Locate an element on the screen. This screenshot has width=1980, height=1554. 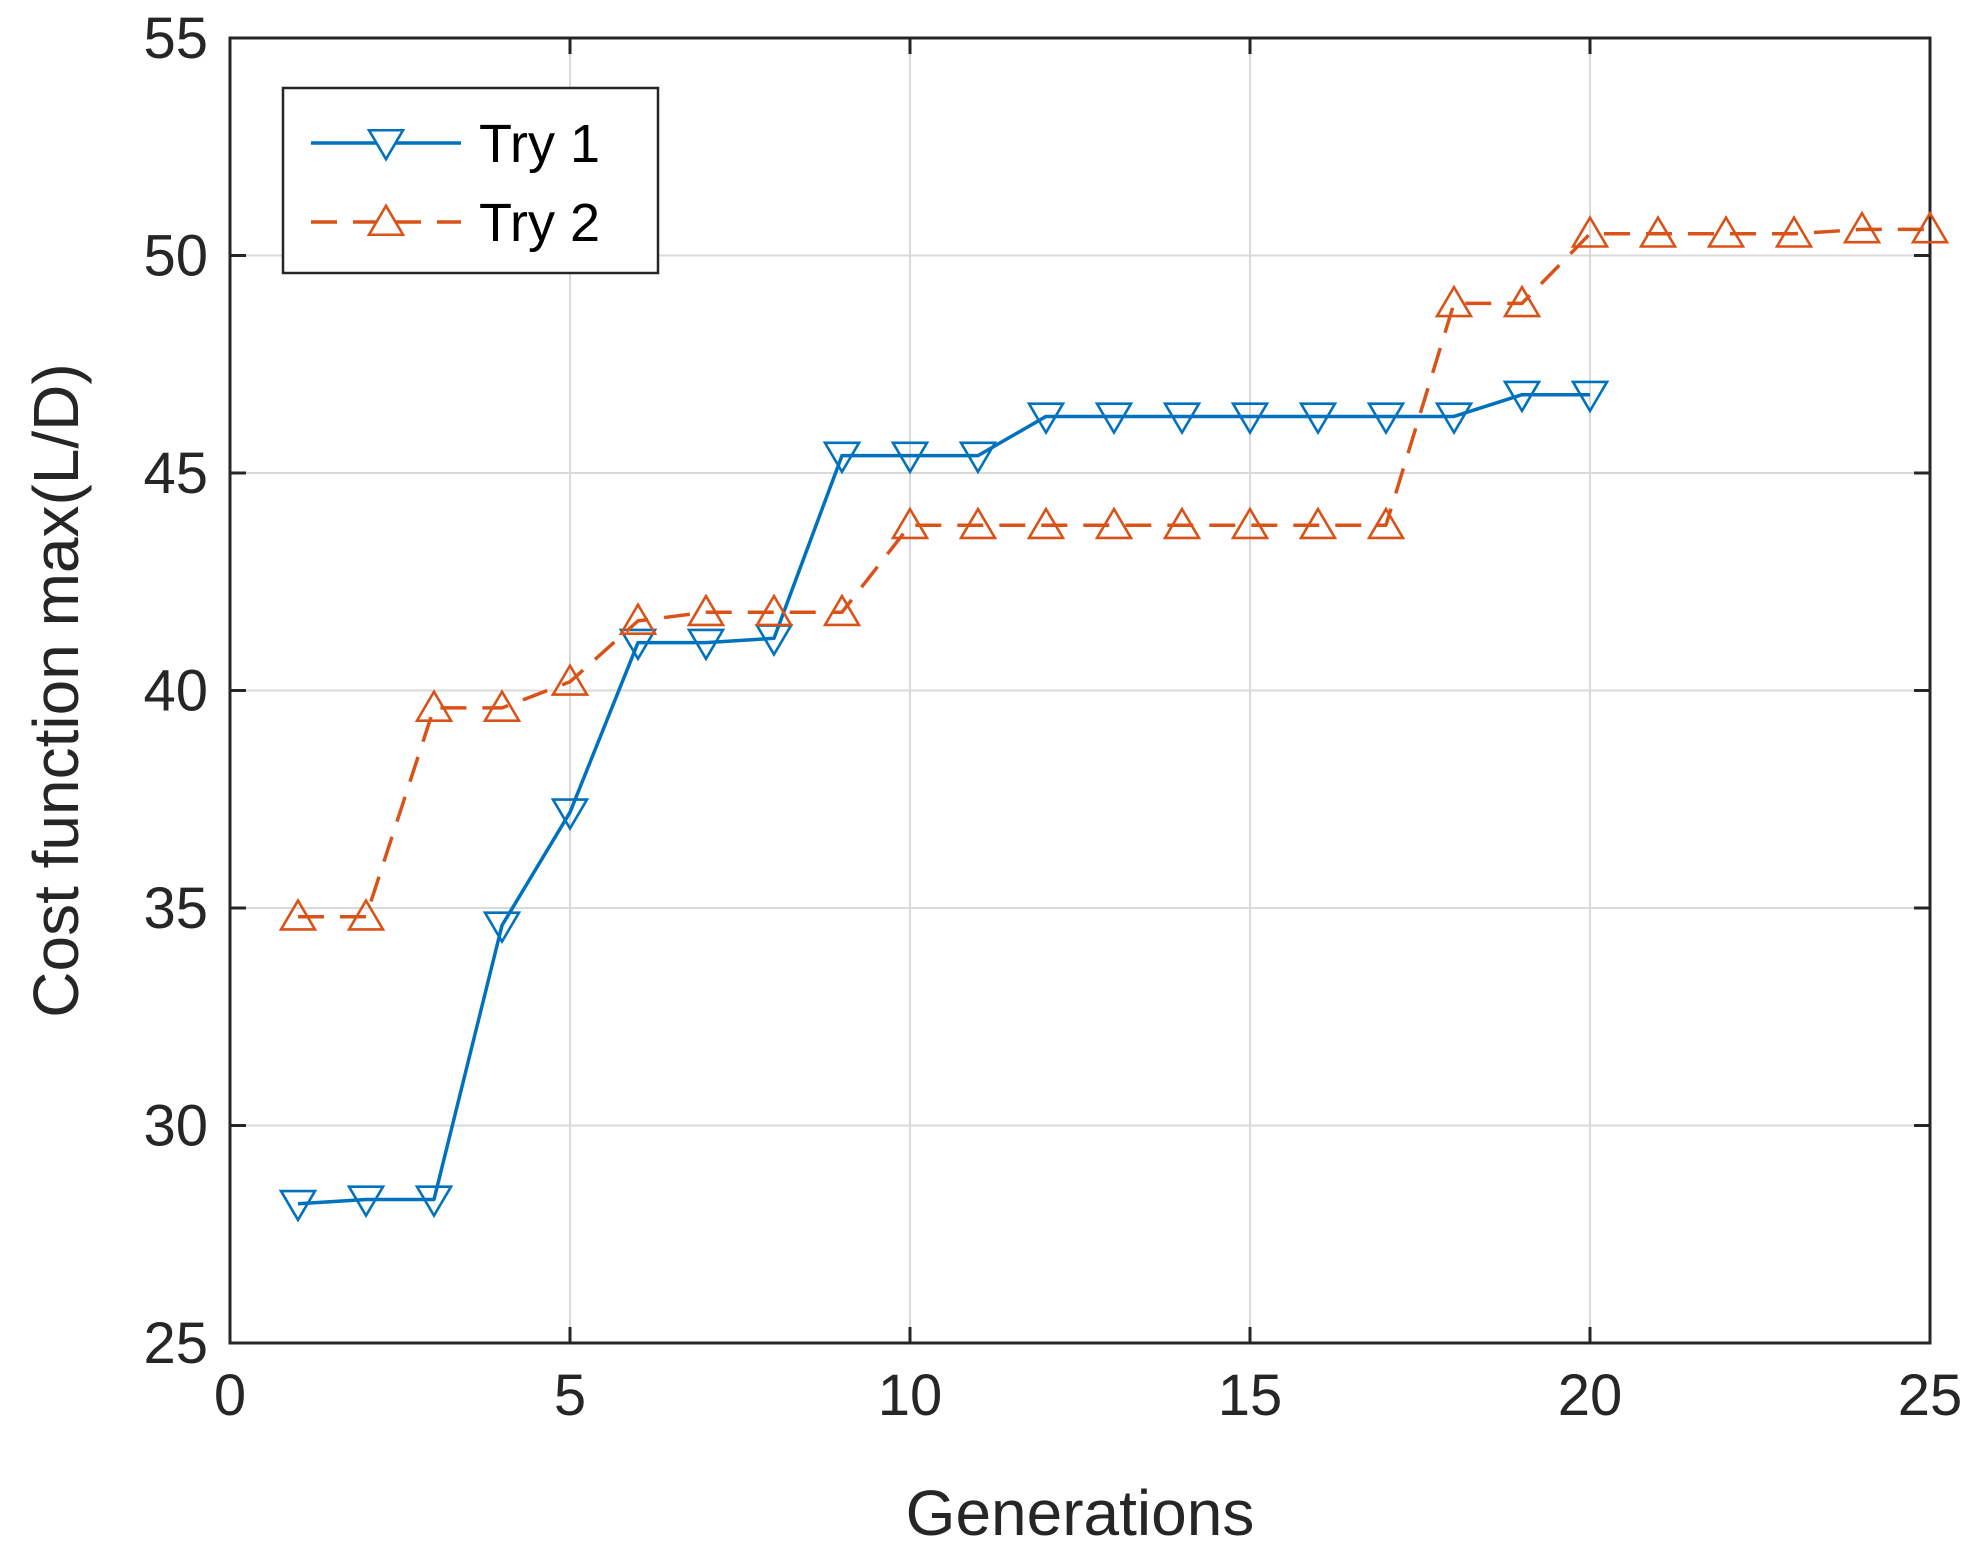
x-tick-label: 20 is located at coordinates (1590, 1395).